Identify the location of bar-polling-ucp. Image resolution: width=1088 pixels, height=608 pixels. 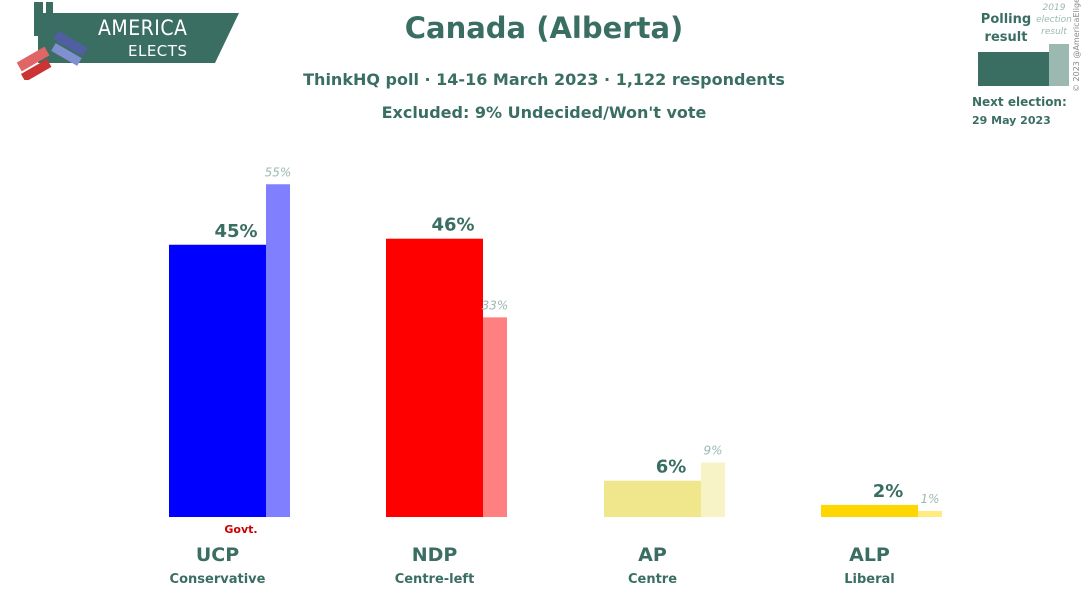
(217, 380).